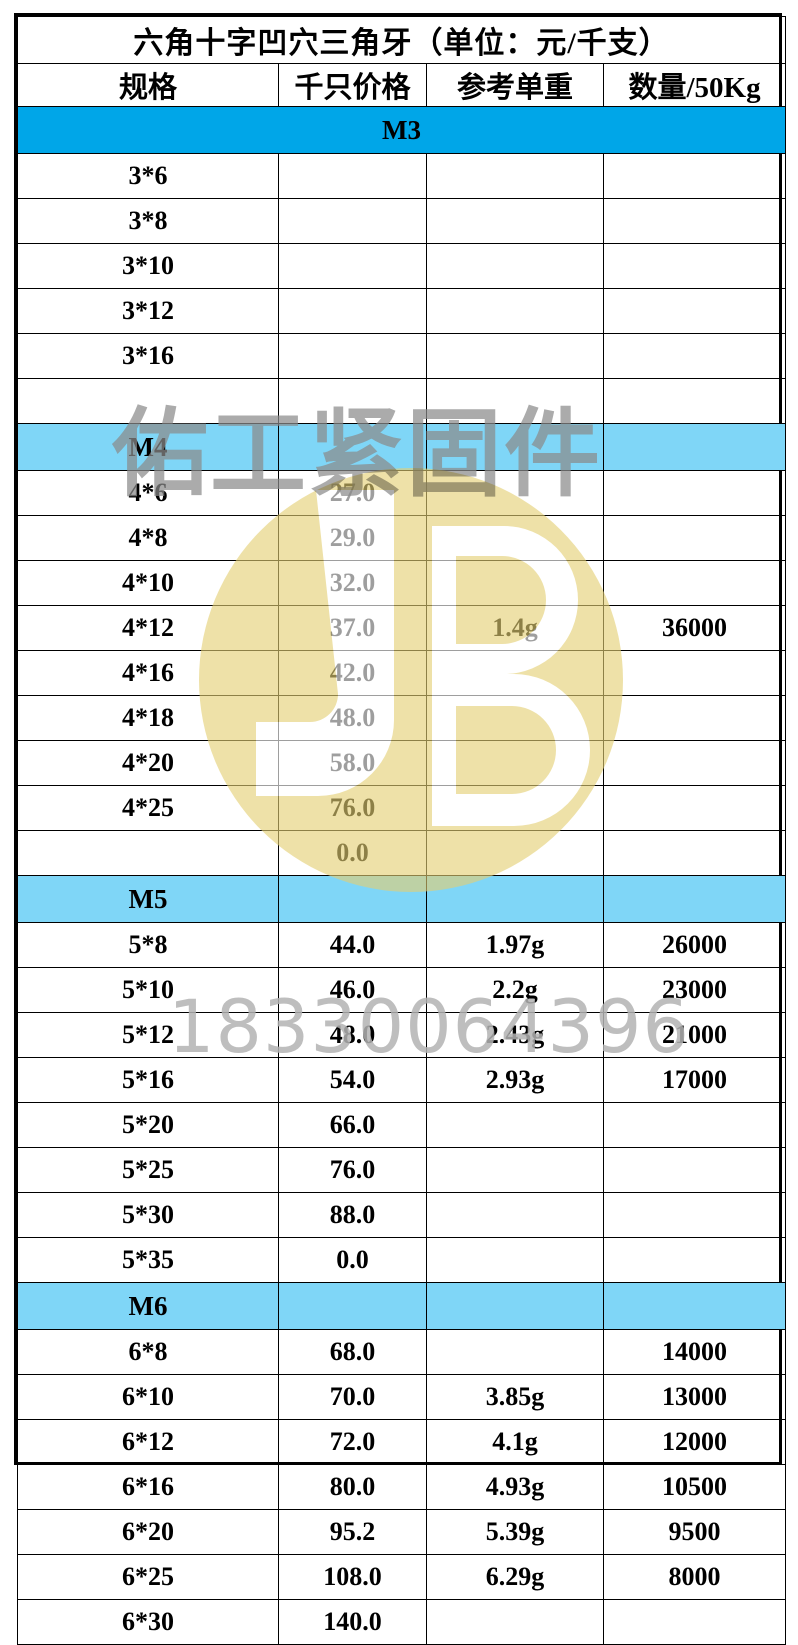 The width and height of the screenshot is (798, 1645). I want to click on group-header-row: M4, so click(402, 447).